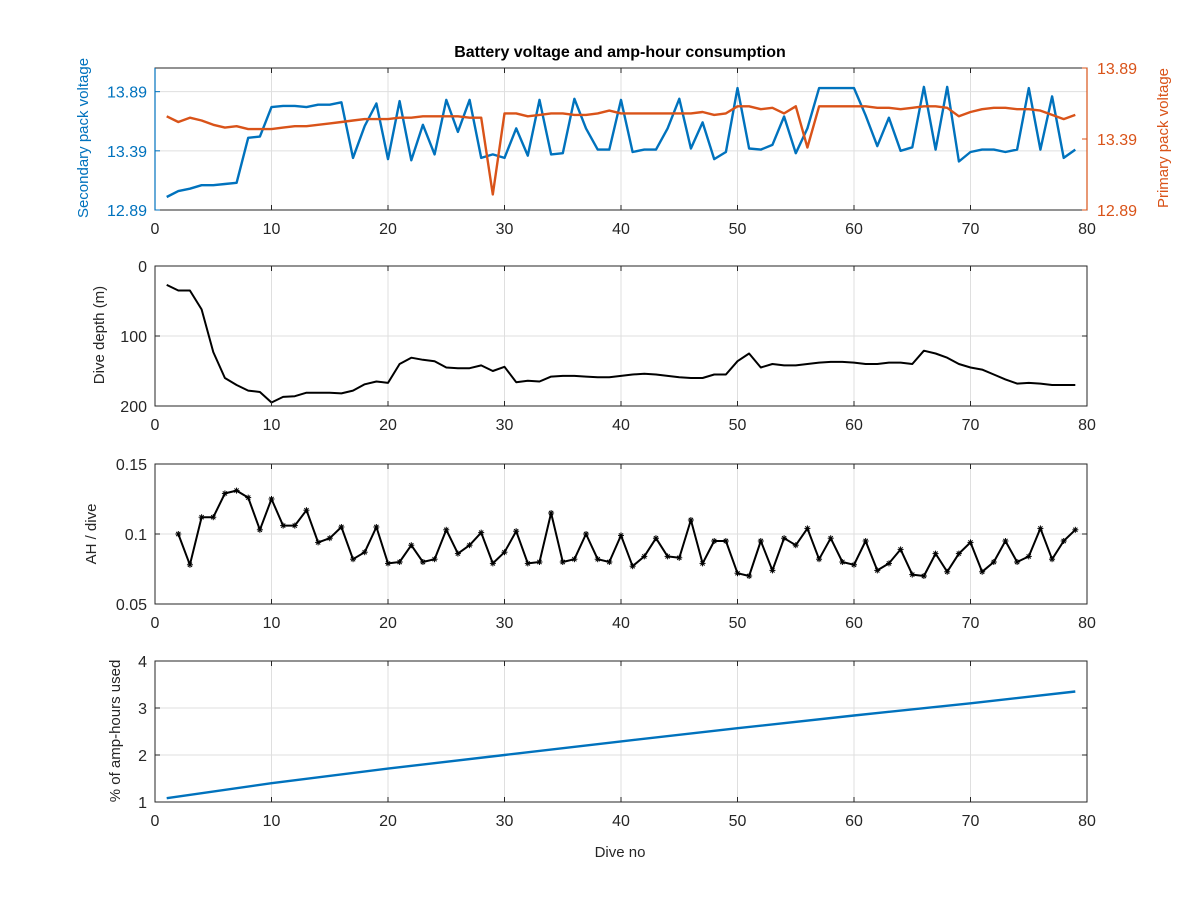 This screenshot has height=900, width=1200. I want to click on ah-per-dive-x-tick-label: 30, so click(505, 623).